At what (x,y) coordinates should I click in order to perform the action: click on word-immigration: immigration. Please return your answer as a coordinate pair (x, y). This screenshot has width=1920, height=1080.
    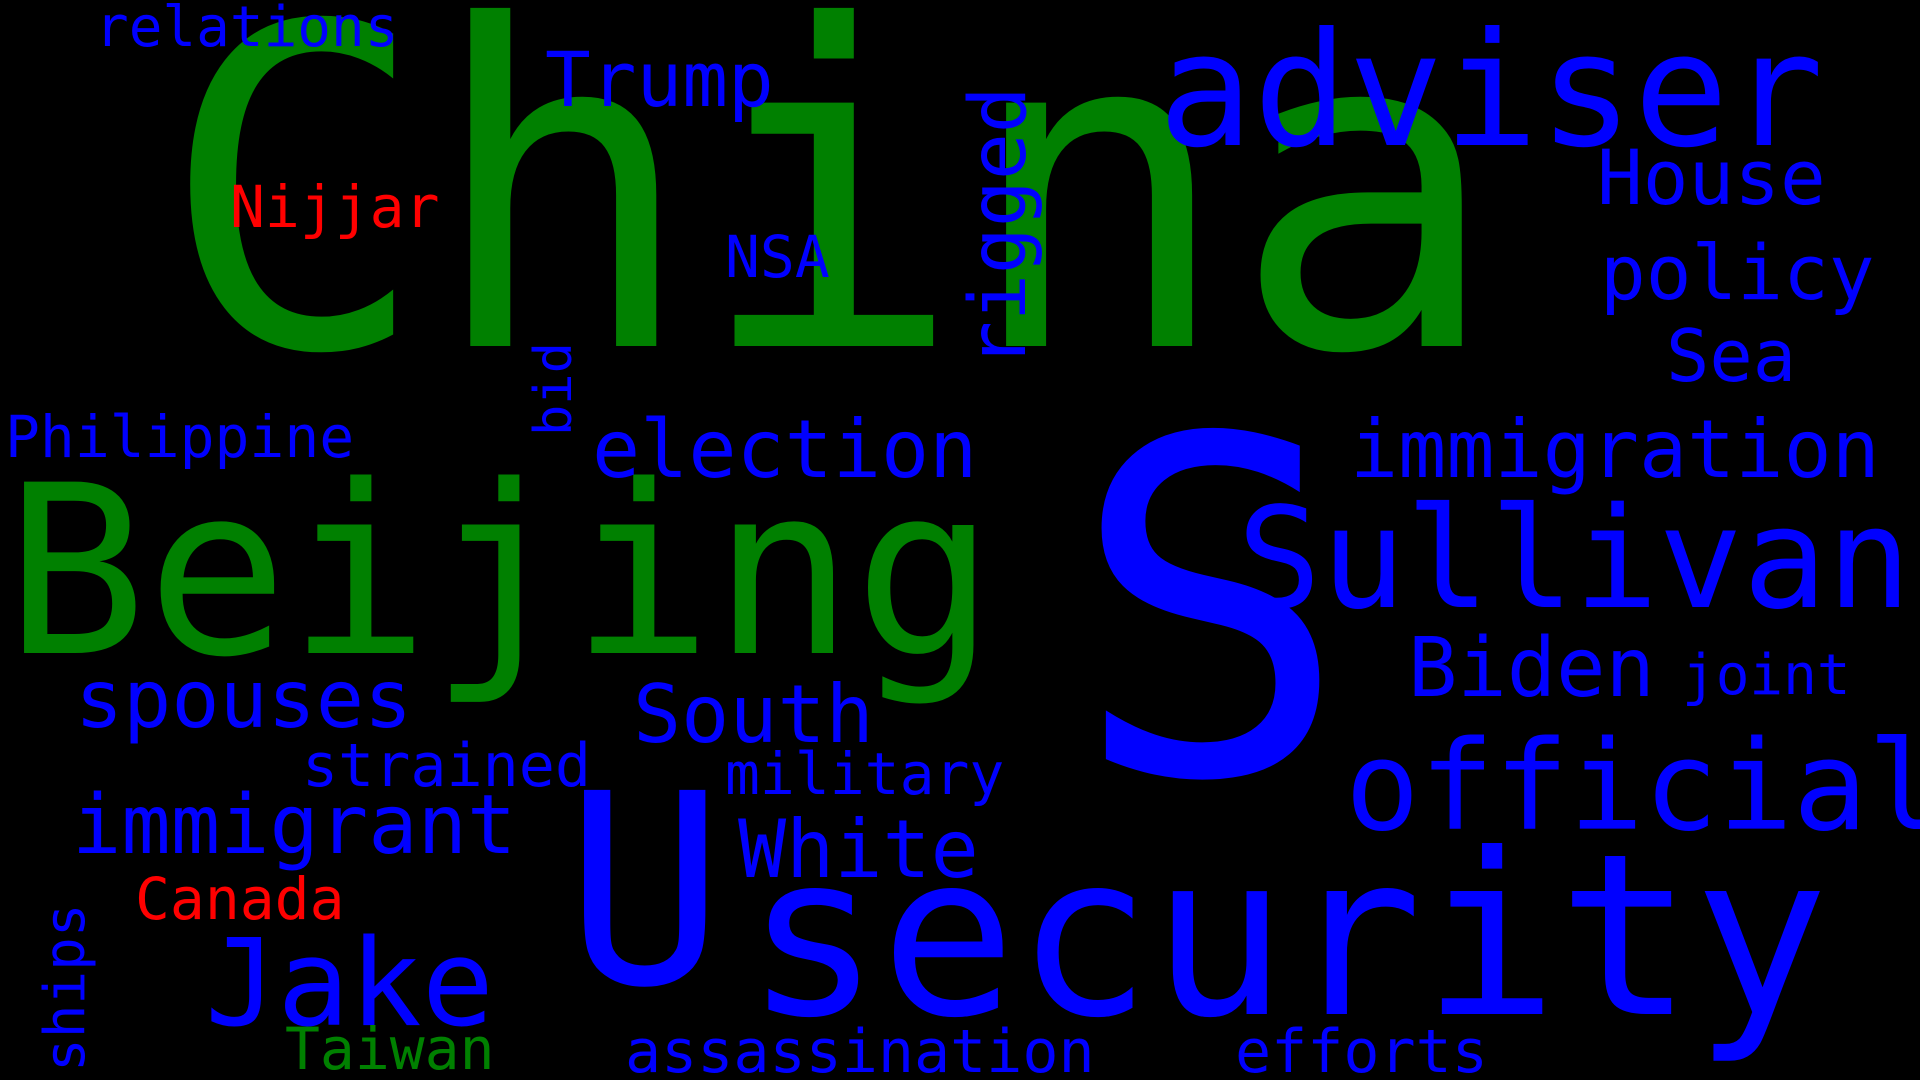
    Looking at the image, I should click on (1615, 449).